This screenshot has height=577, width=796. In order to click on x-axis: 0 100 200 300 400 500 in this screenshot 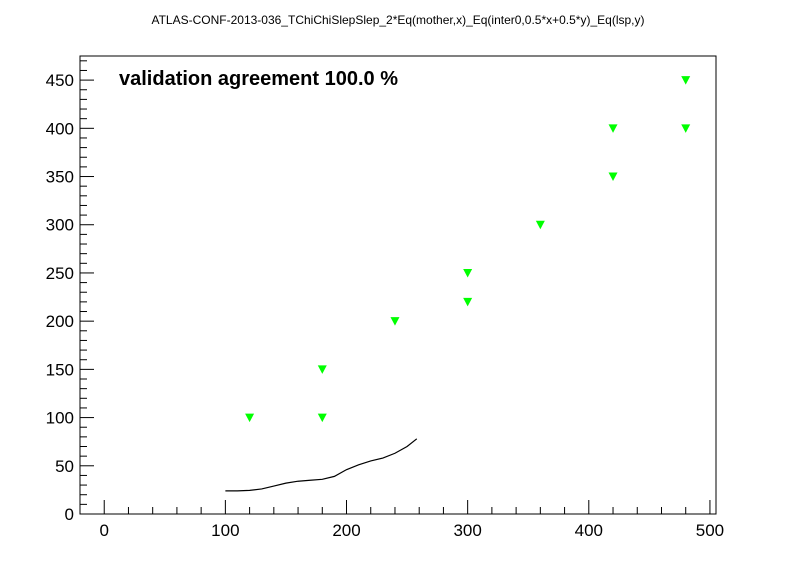, I will do `click(401, 520)`.